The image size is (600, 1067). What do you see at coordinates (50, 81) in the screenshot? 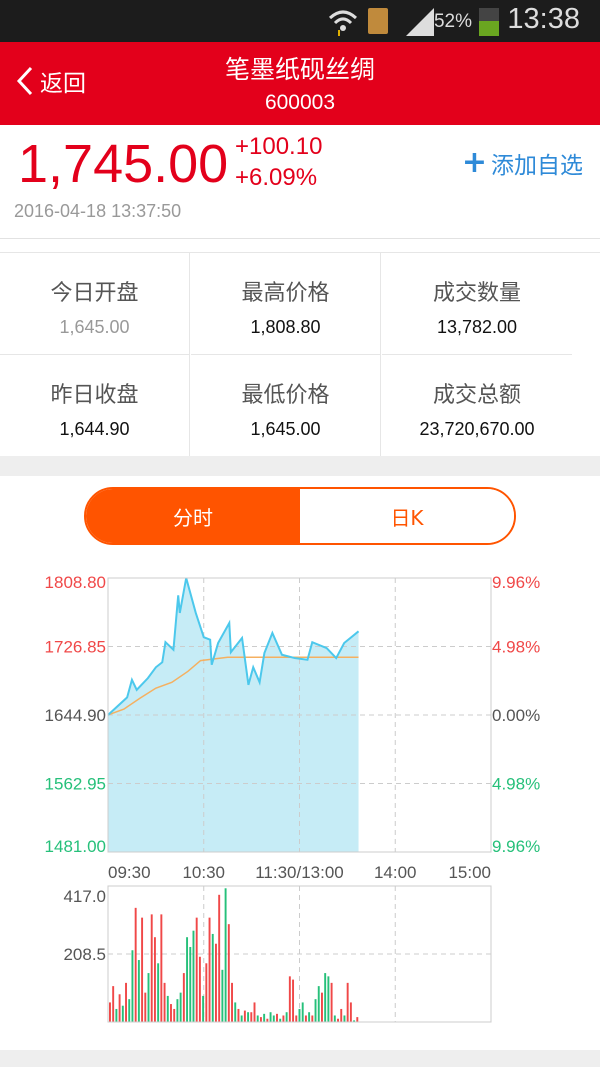
I see `back-button: 返回` at bounding box center [50, 81].